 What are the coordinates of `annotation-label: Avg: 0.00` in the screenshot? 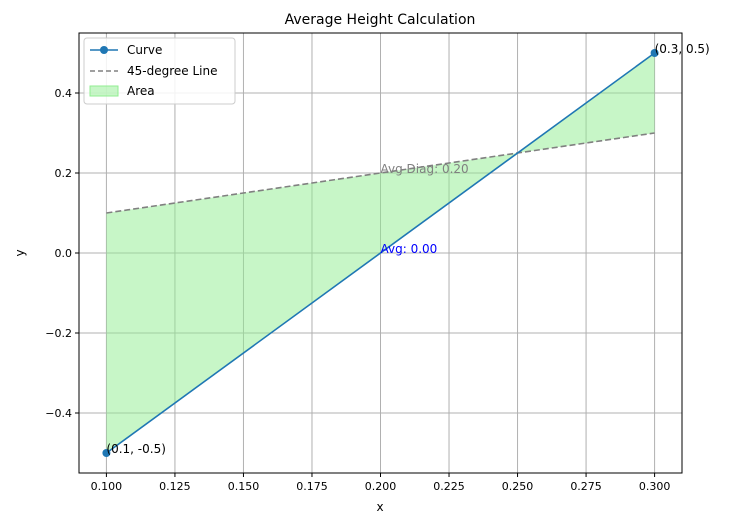 It's located at (409, 249).